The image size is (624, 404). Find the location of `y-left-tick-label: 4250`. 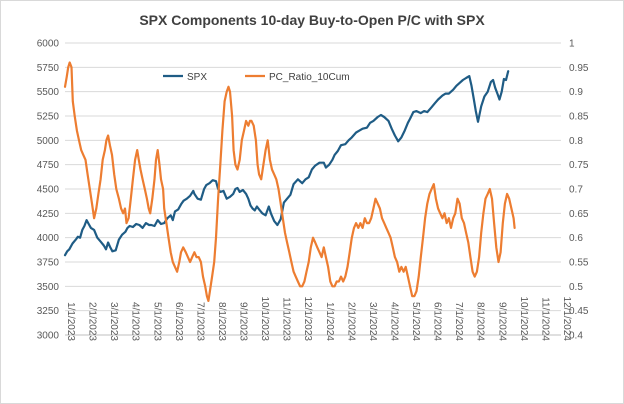

y-left-tick-label: 4250 is located at coordinates (48, 214).